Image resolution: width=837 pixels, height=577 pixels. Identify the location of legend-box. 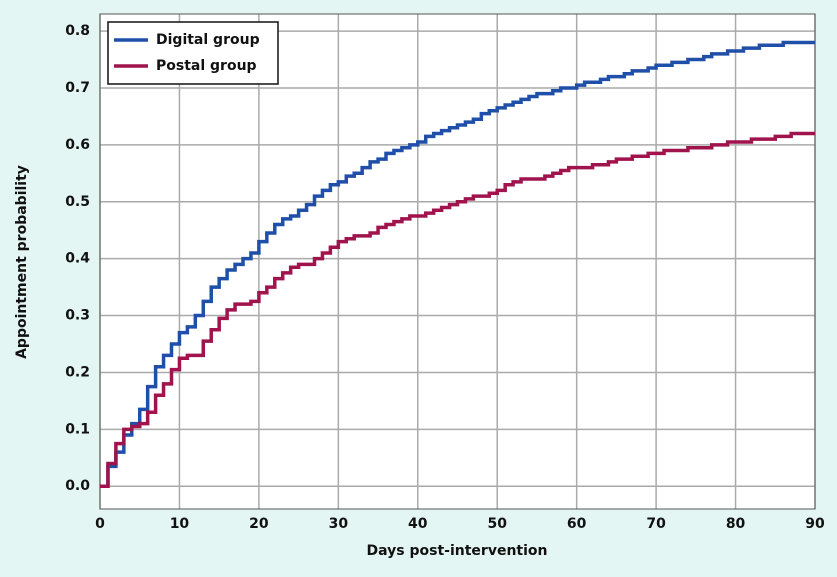
(193, 53).